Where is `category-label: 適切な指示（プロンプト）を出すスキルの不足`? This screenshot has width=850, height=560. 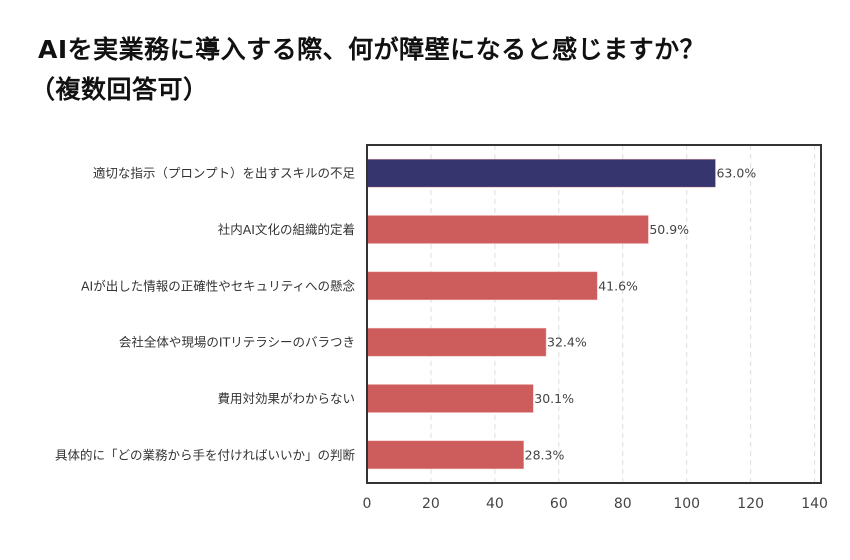 category-label: 適切な指示（プロンプト）を出すスキルの不足 is located at coordinates (224, 173).